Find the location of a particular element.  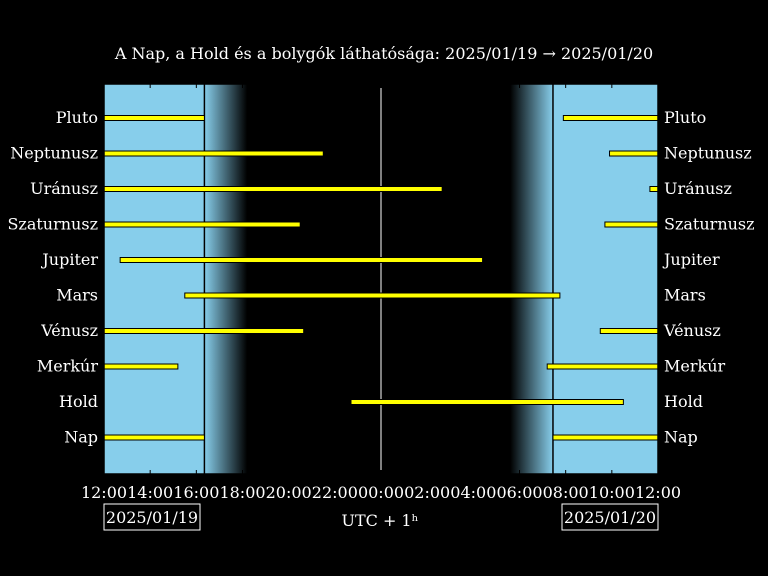

x-tick-label: 02:00 is located at coordinates (427, 492).